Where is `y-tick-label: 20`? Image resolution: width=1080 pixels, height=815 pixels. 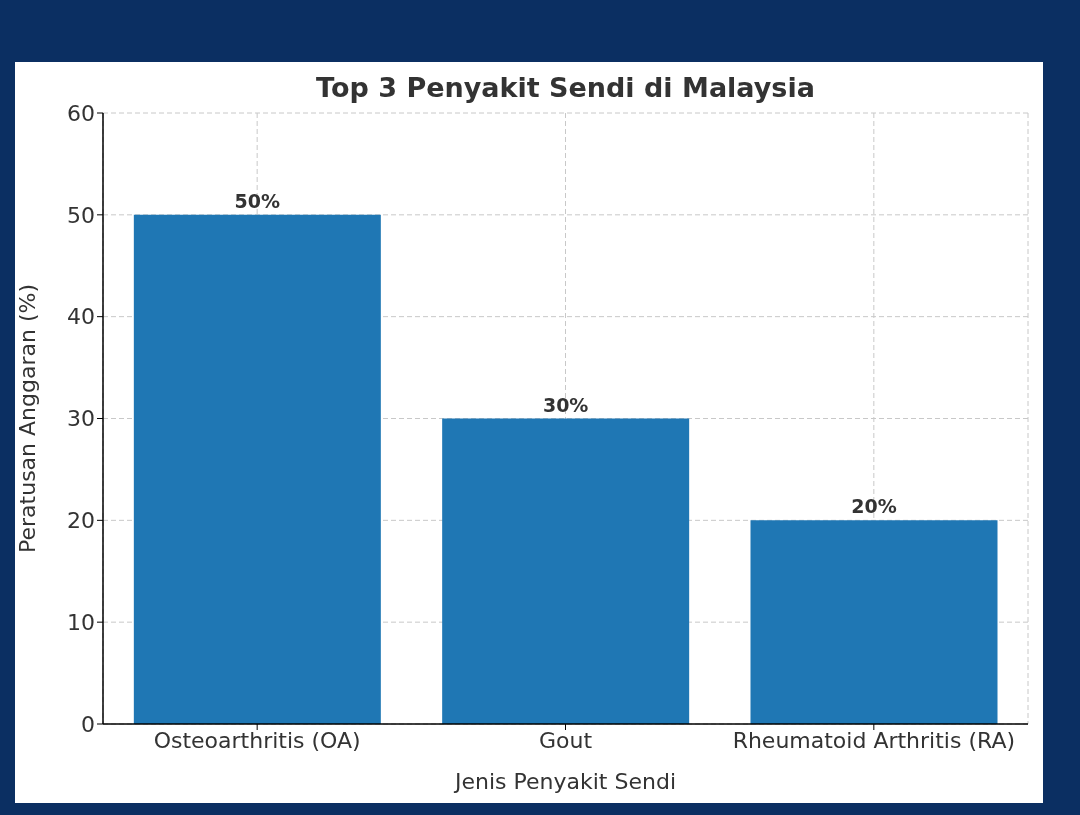 y-tick-label: 20 is located at coordinates (81, 521).